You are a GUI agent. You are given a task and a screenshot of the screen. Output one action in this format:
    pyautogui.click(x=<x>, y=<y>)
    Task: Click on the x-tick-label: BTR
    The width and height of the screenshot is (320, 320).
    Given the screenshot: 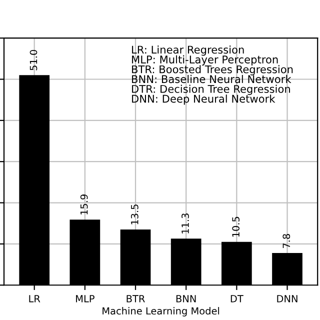 What is the action you would take?
    pyautogui.click(x=135, y=298)
    